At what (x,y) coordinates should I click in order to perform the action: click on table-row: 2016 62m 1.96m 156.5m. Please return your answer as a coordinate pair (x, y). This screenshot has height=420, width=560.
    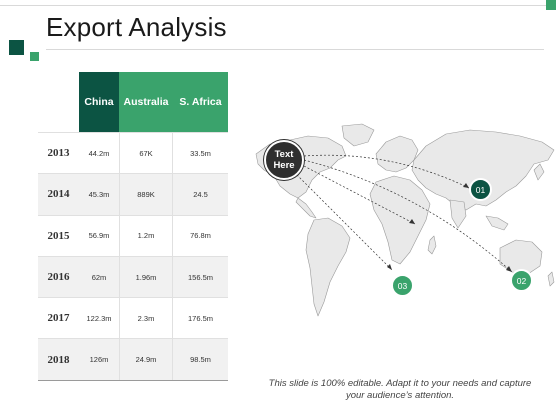
    Looking at the image, I should click on (133, 276).